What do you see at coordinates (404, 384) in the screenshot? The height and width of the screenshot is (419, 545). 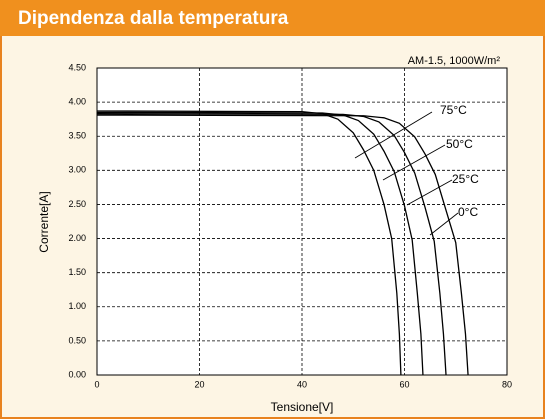 I see `x-tick-label: 60` at bounding box center [404, 384].